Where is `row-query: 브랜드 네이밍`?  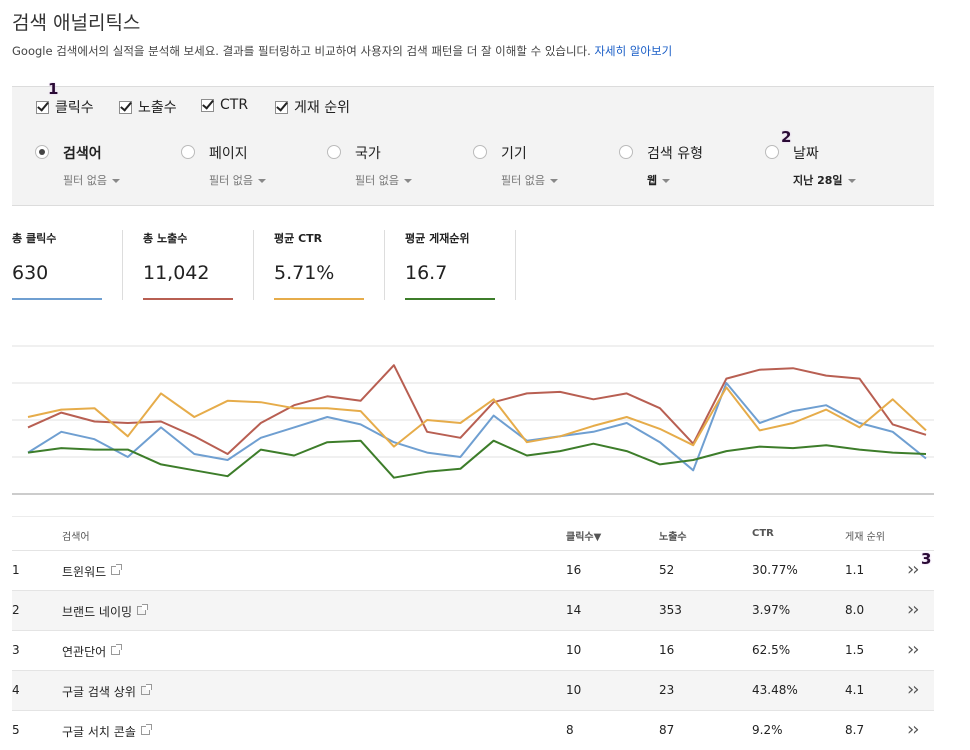 row-query: 브랜드 네이밍 is located at coordinates (105, 611).